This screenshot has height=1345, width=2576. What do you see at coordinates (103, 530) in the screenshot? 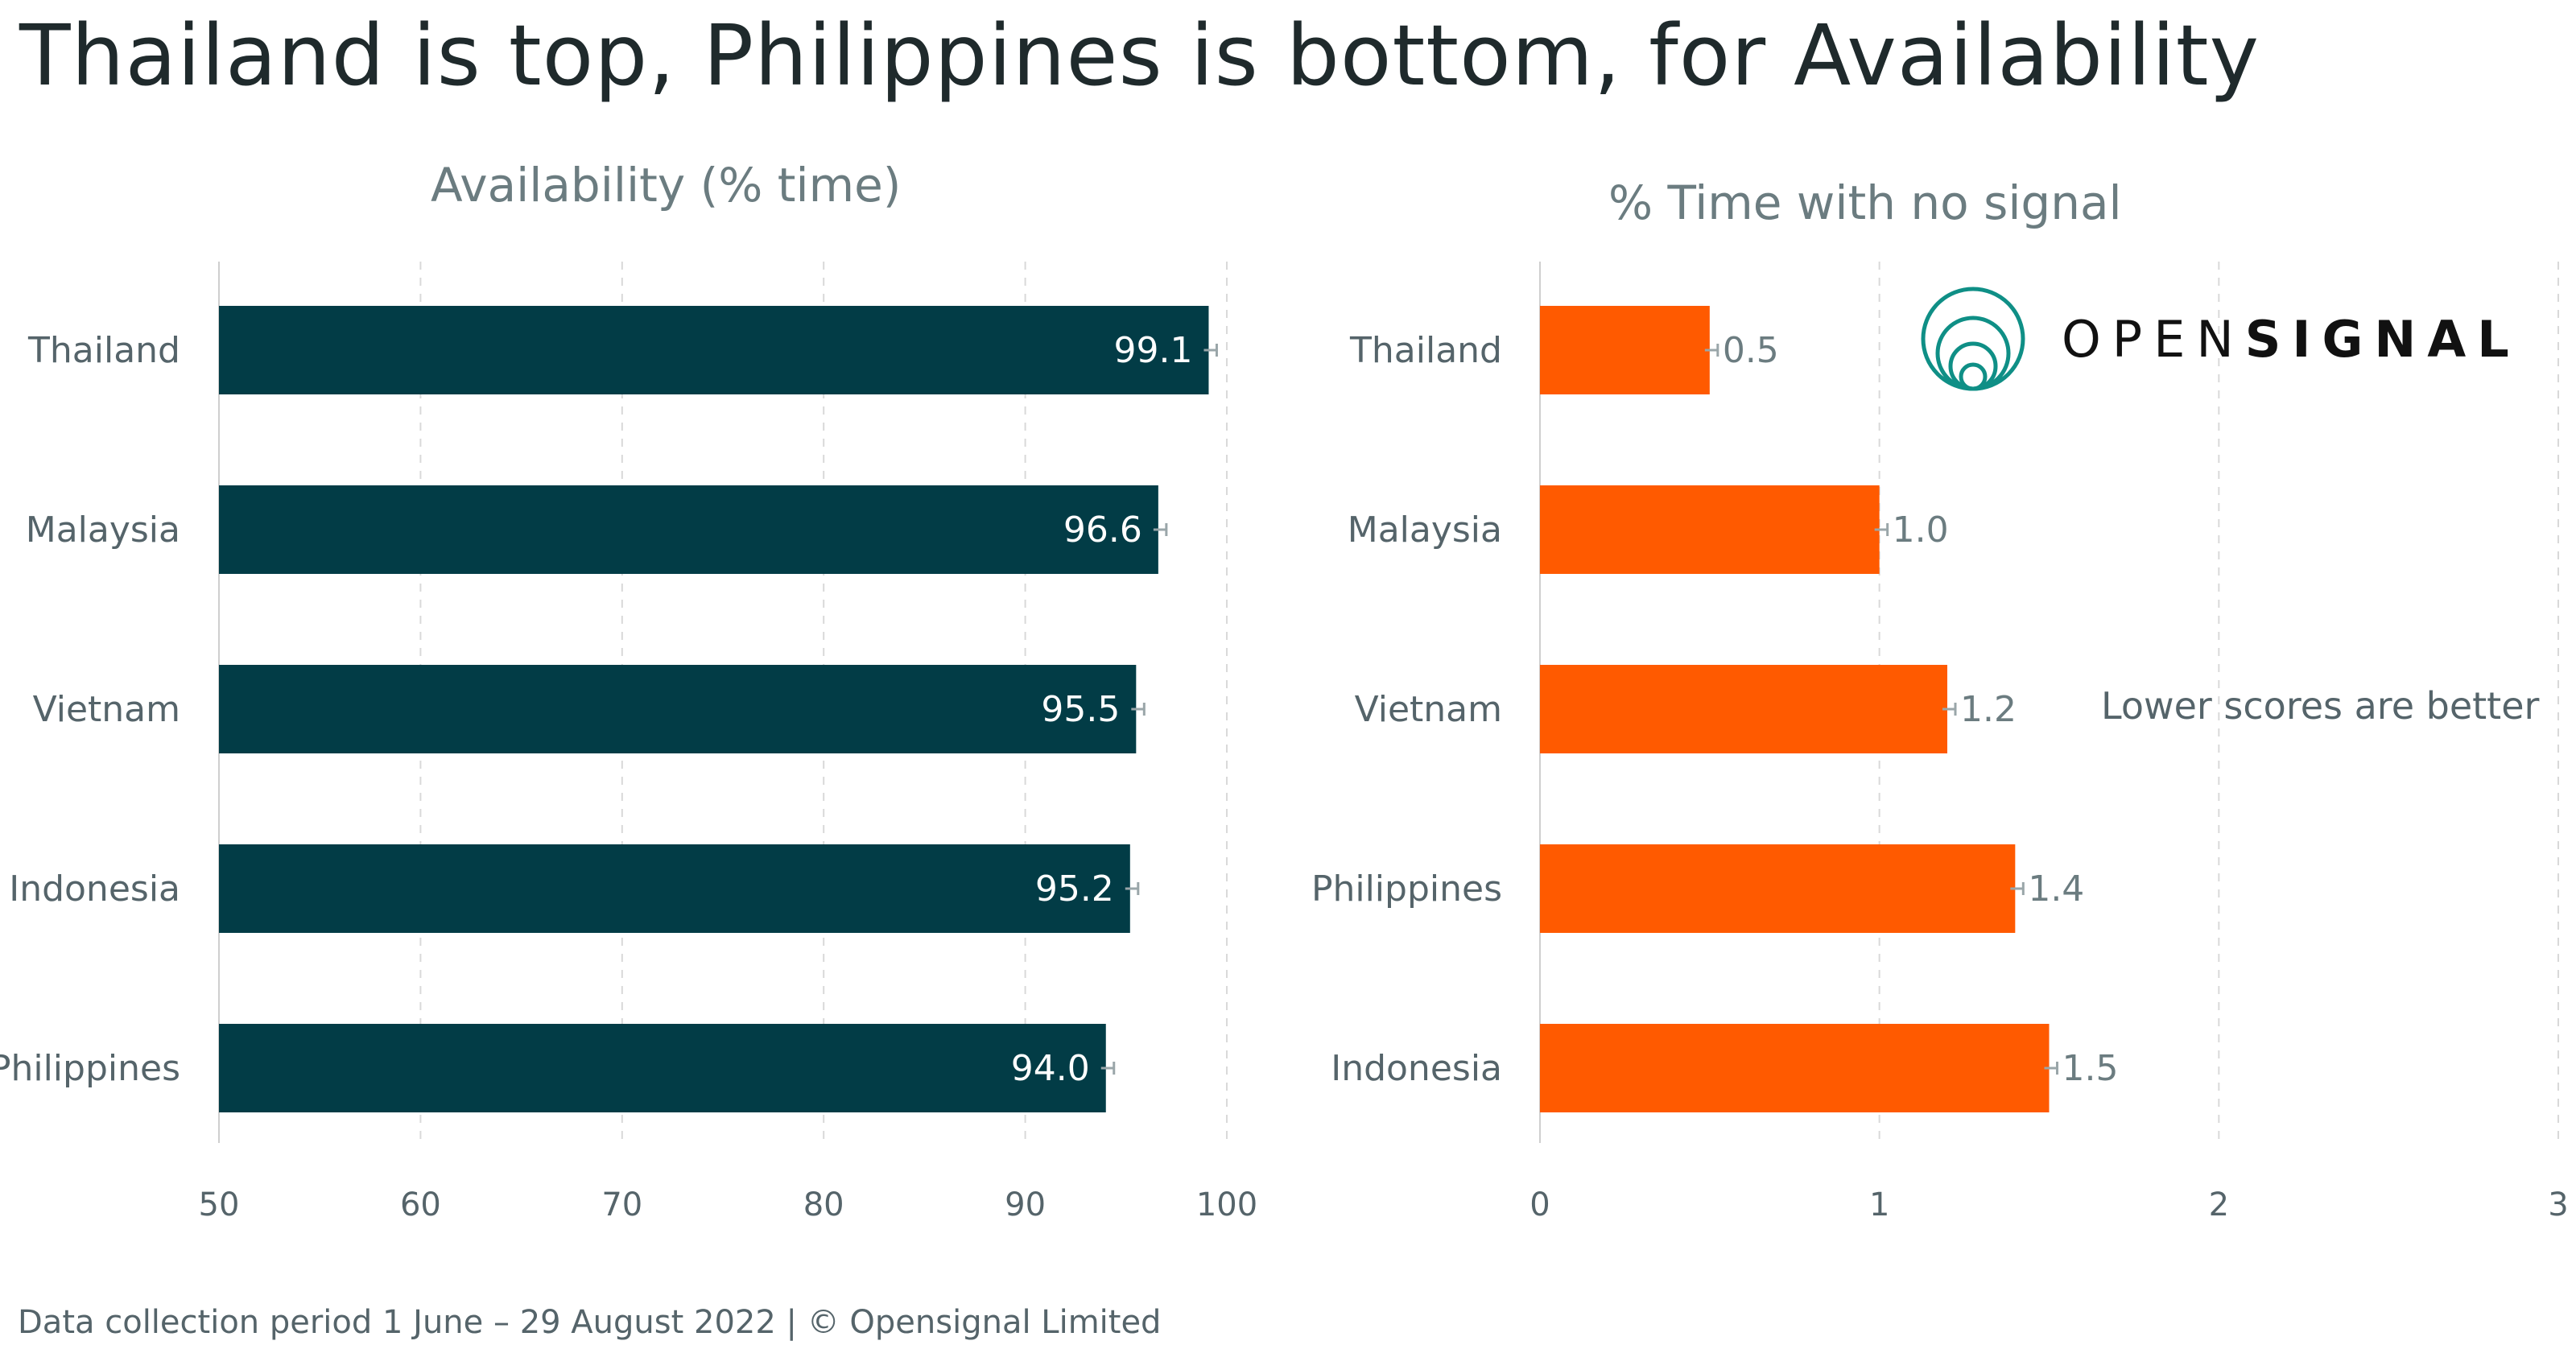
I see `left-category-label: Malaysia` at bounding box center [103, 530].